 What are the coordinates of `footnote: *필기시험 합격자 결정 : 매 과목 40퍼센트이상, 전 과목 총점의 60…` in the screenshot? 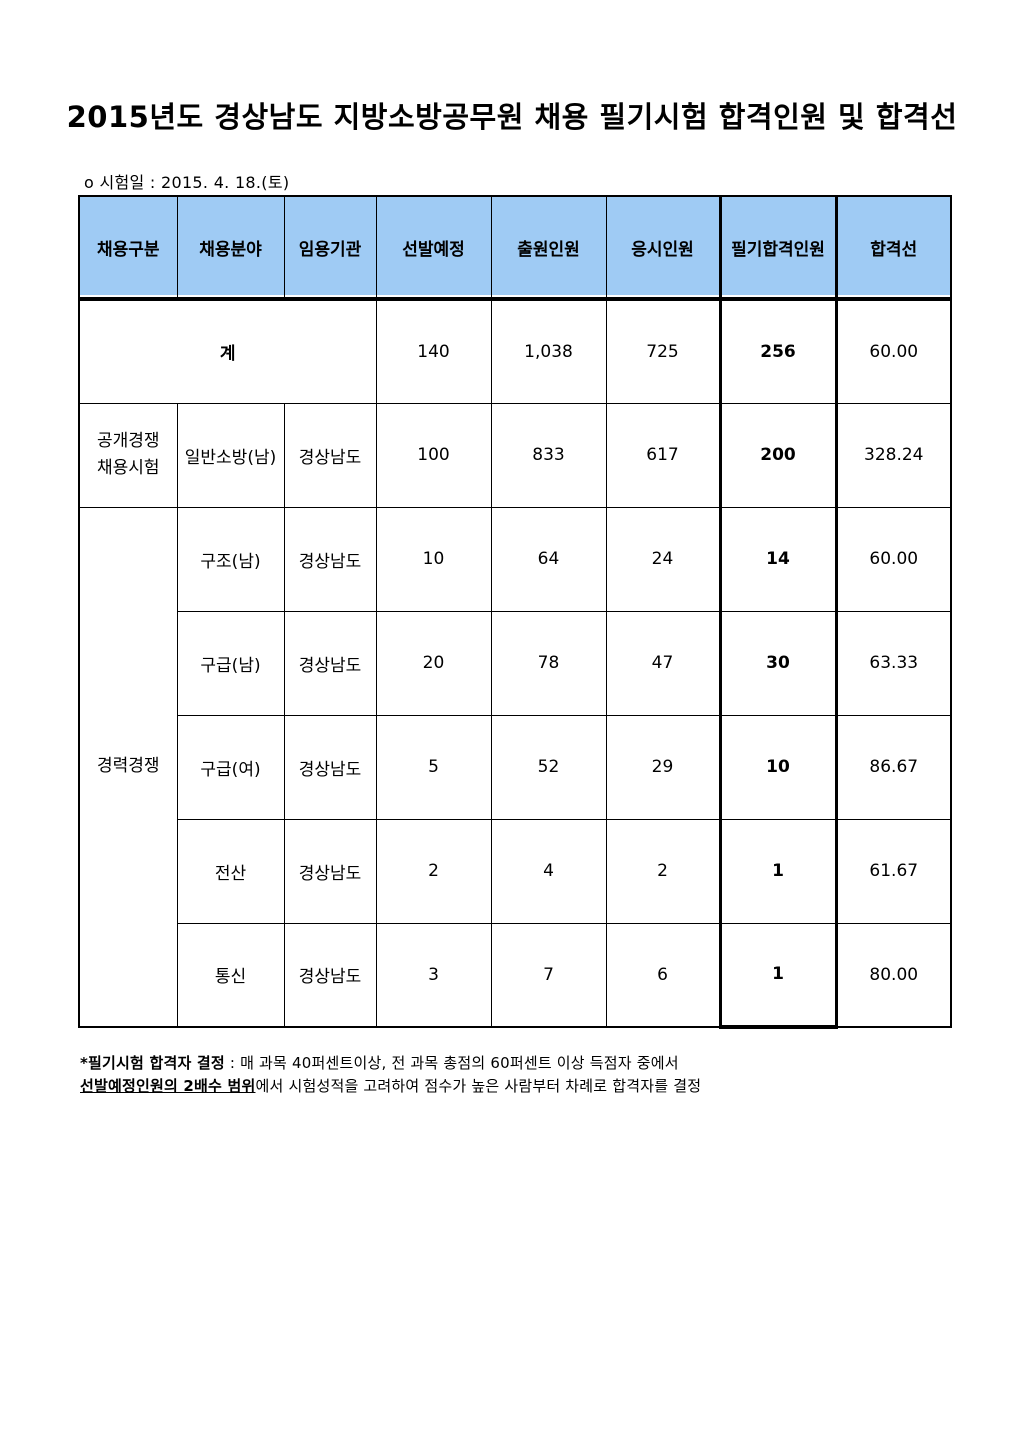 It's located at (390, 1075).